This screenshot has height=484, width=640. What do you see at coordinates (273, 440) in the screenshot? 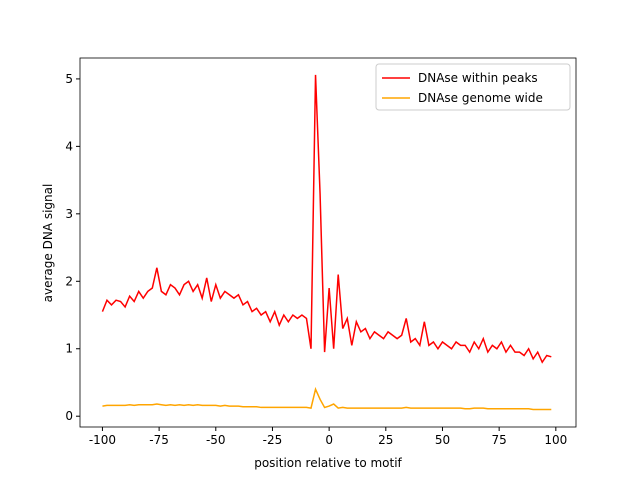
I see `x-tick-label: -25` at bounding box center [273, 440].